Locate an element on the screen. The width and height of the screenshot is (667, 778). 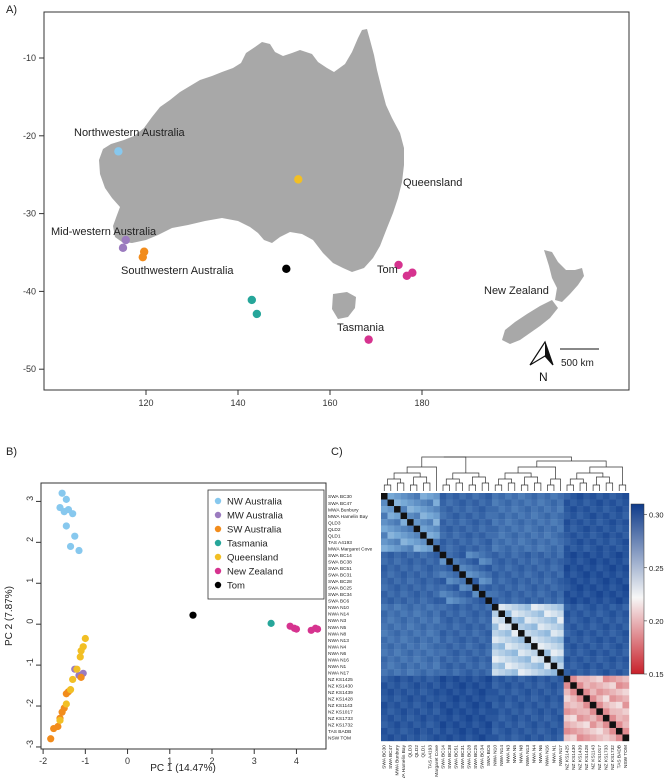
heatmap-column-label: MWA Bunbury is located at coordinates (398, 759).